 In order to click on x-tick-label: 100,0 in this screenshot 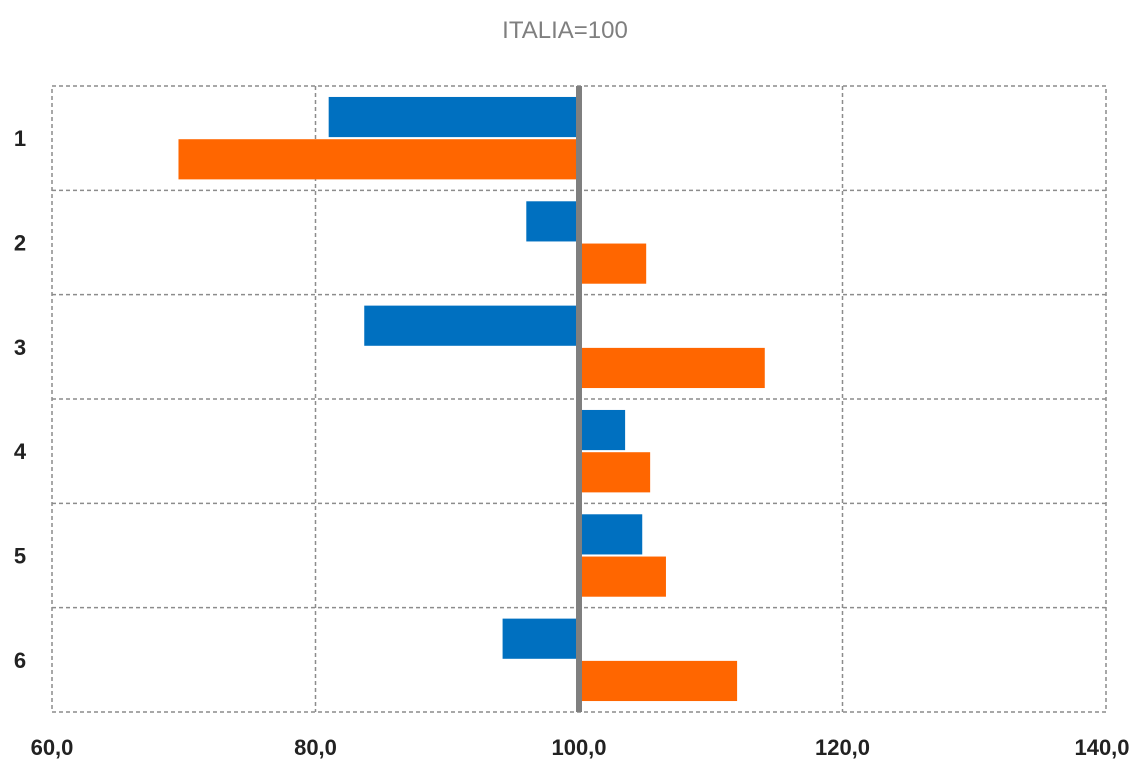, I will do `click(578, 747)`.